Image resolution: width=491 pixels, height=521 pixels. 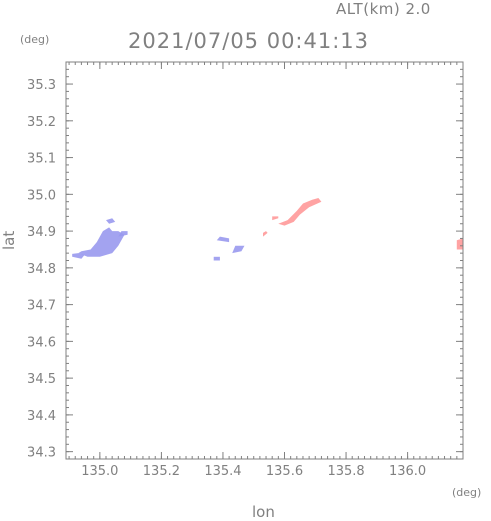 What do you see at coordinates (41, 269) in the screenshot?
I see `y-tick-label: 34.8` at bounding box center [41, 269].